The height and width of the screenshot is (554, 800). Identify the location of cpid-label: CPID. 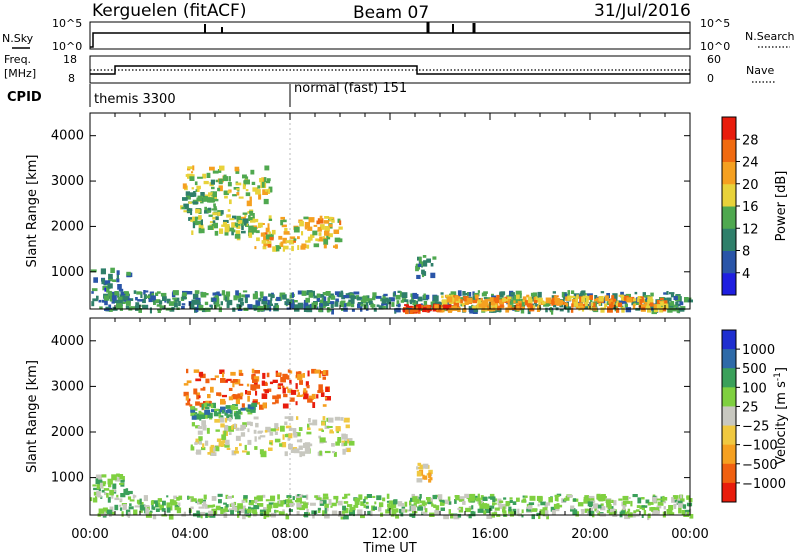
(24, 97).